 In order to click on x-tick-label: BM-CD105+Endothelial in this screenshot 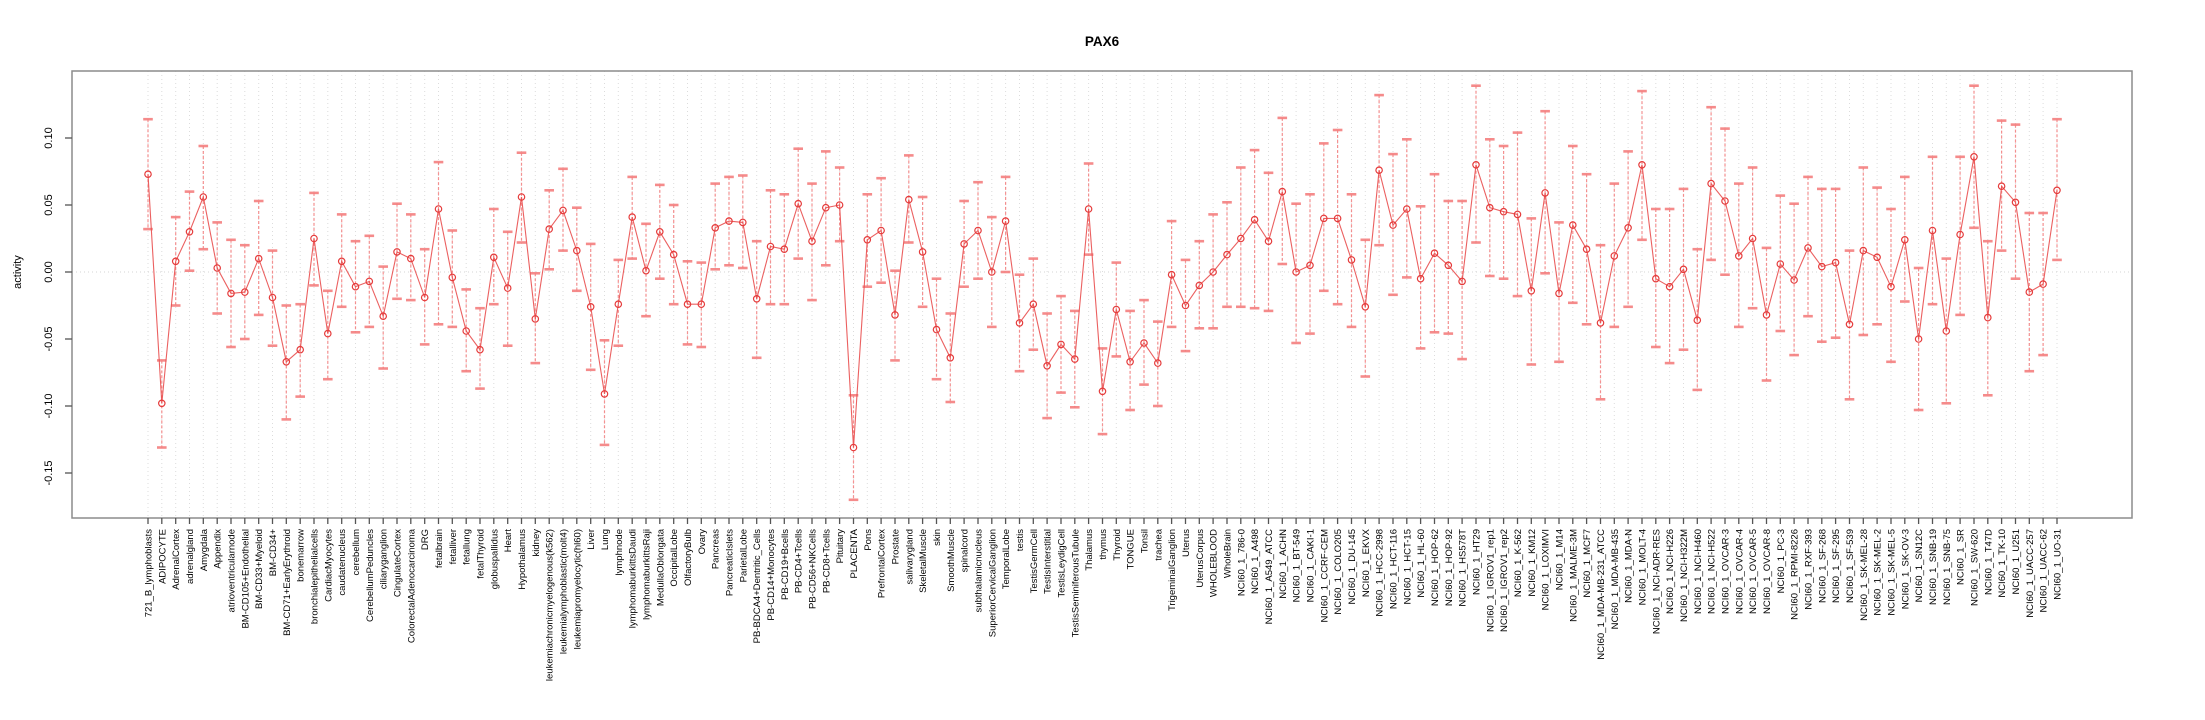, I will do `click(245, 579)`.